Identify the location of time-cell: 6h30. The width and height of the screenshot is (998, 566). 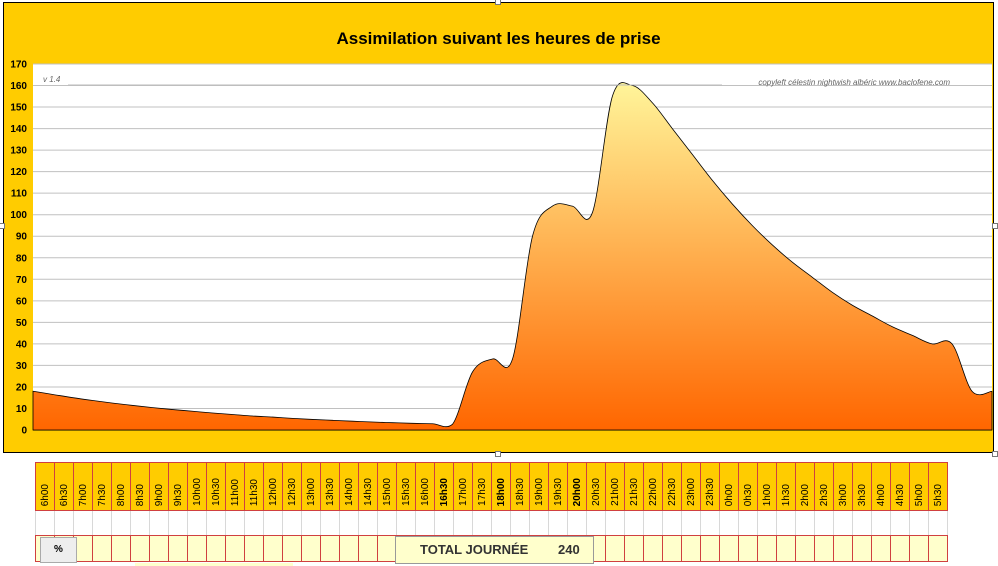
(64, 486).